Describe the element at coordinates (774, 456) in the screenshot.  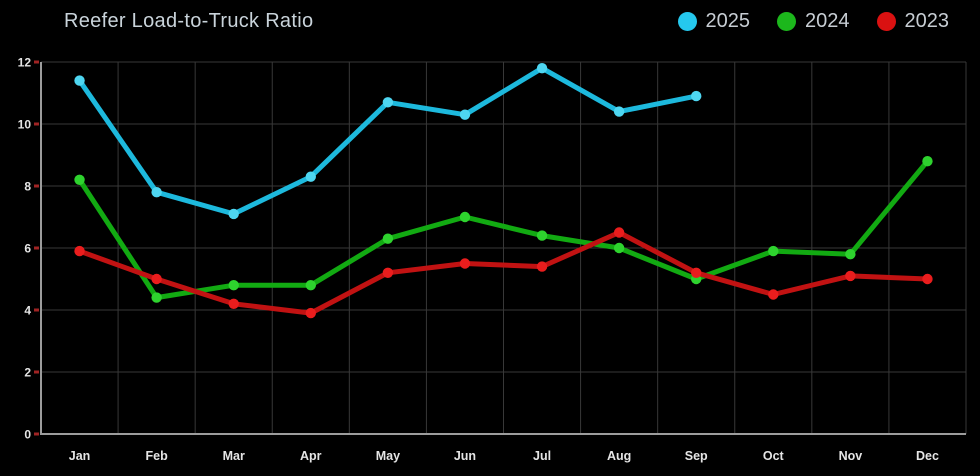
I see `svg-text: Oct` at that location.